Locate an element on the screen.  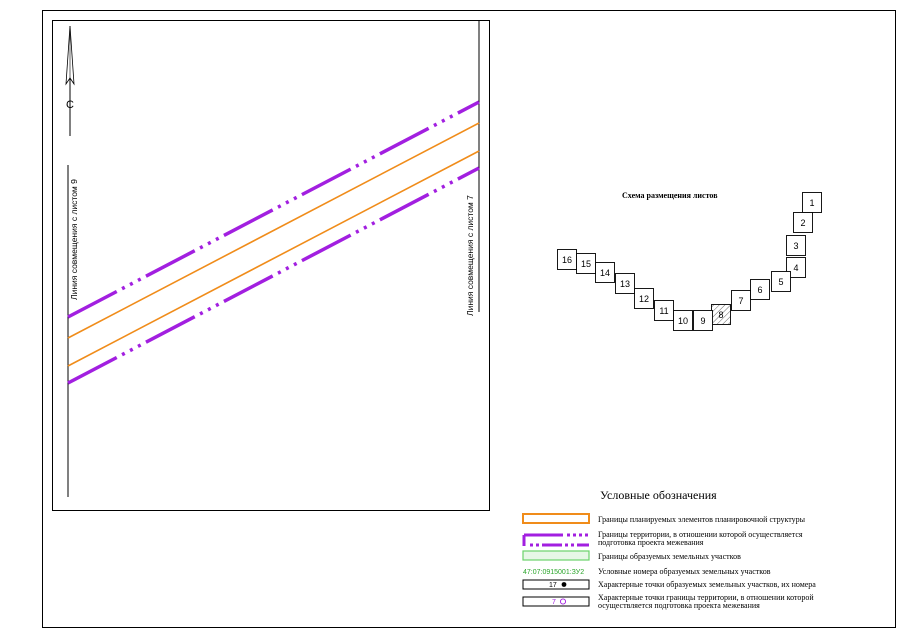
schema-sheet-label: 11 is located at coordinates (663, 311).